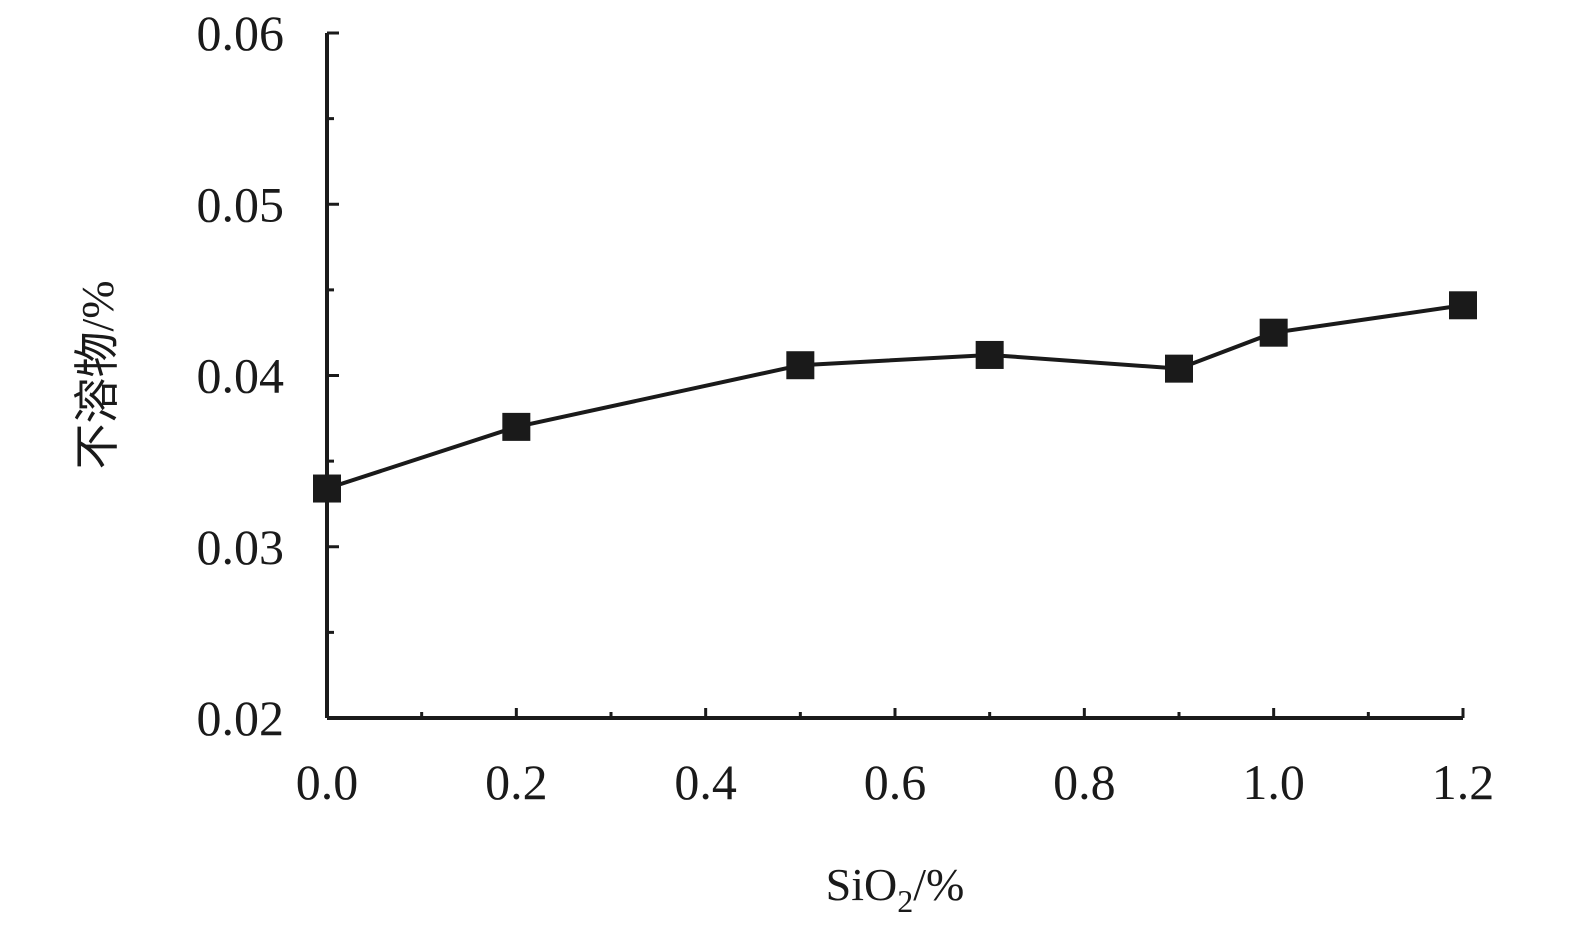  I want to click on x-axis-title-subscript: 2, so click(905, 901).